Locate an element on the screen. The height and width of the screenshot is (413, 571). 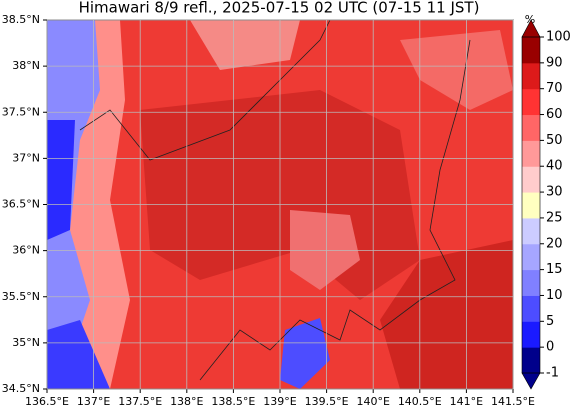
colorbar-label: 90 is located at coordinates (554, 62).